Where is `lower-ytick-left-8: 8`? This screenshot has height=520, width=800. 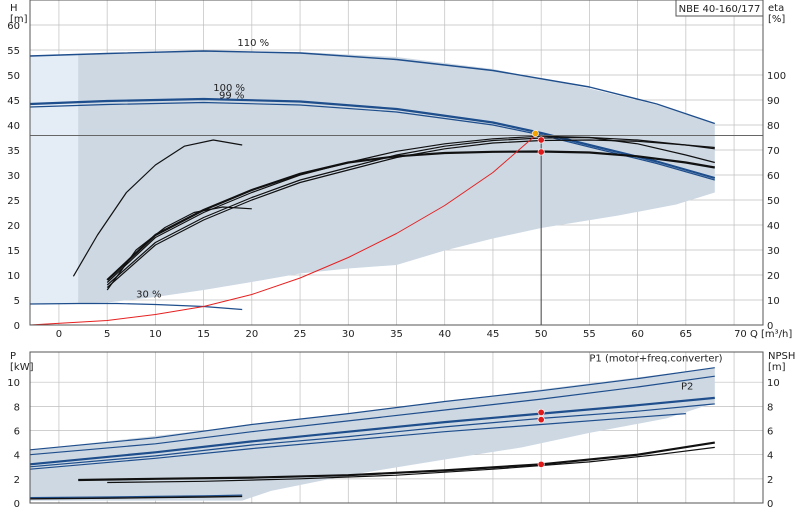
lower-ytick-left-8: 8 is located at coordinates (17, 407).